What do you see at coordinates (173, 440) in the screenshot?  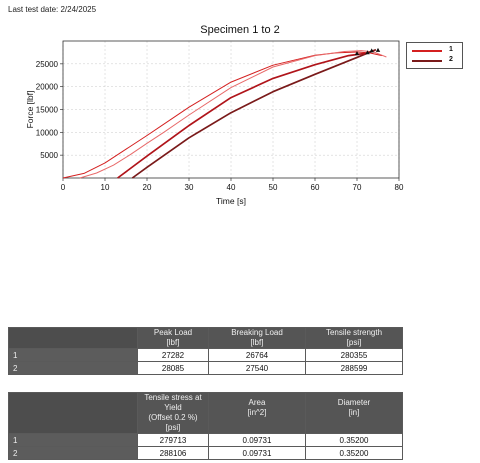 I see `yield-stress-cell: 279713` at bounding box center [173, 440].